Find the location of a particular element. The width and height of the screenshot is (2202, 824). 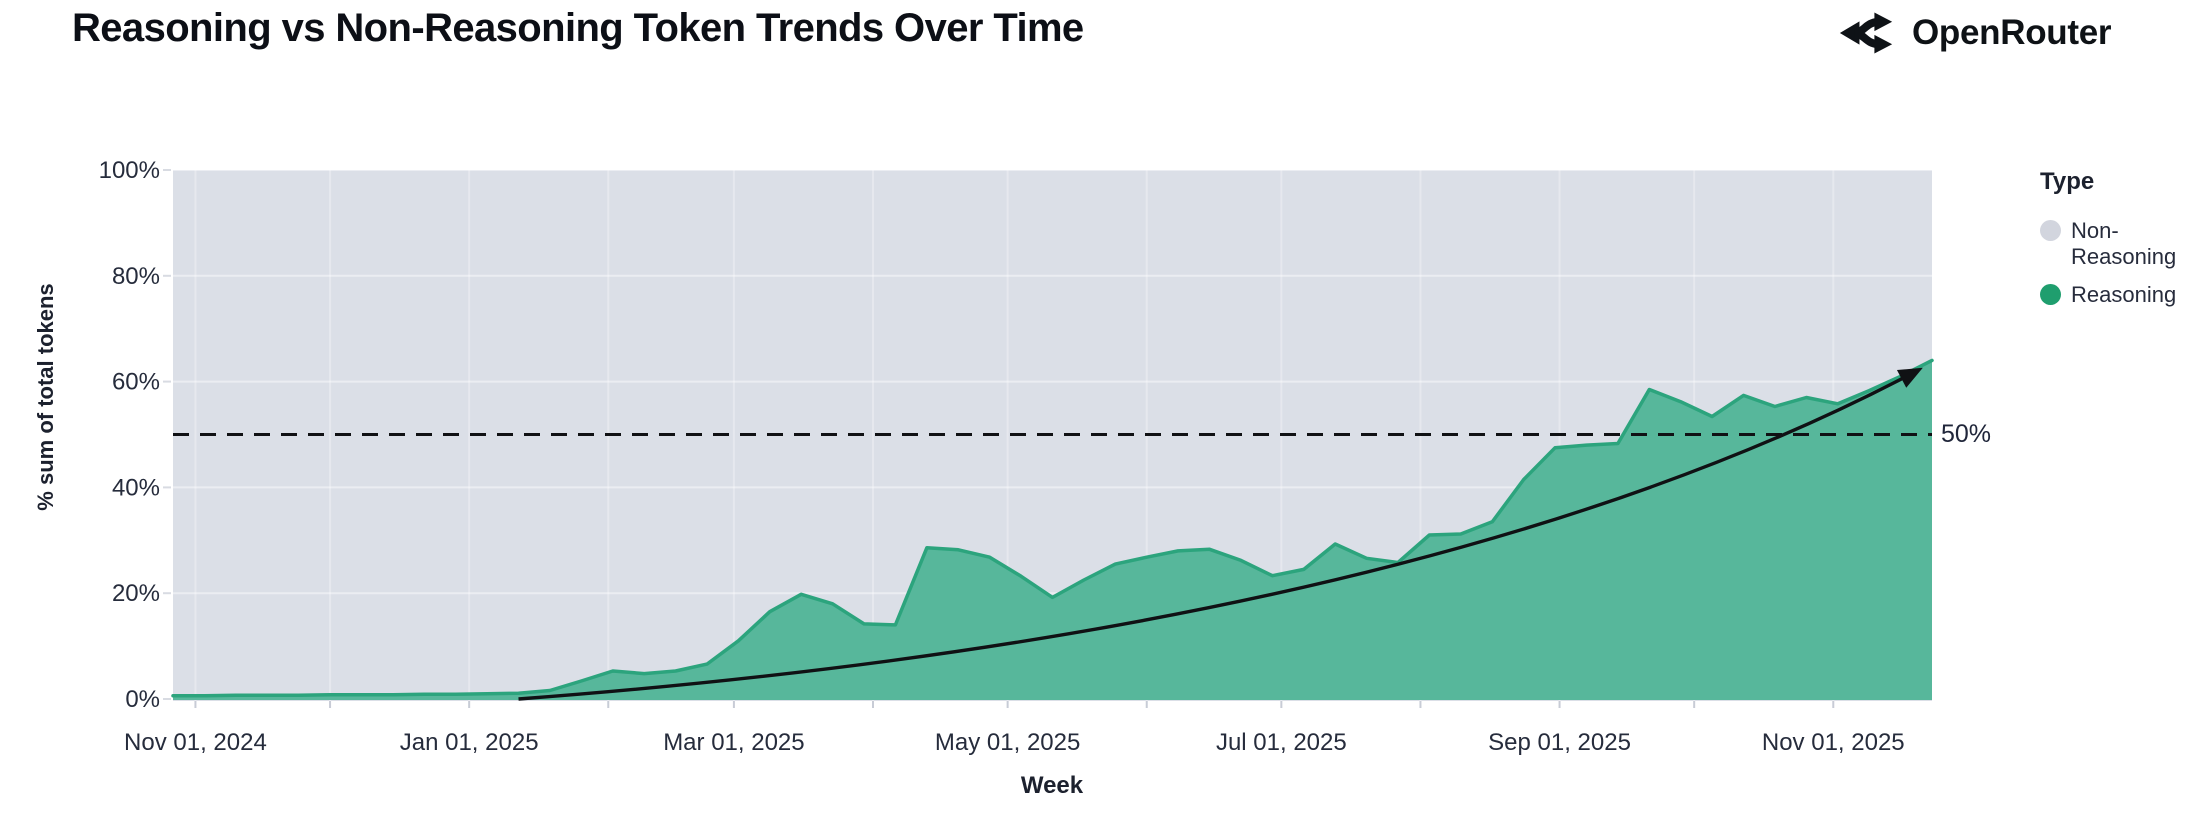

brand-lockup: OpenRouter is located at coordinates (1975, 33).